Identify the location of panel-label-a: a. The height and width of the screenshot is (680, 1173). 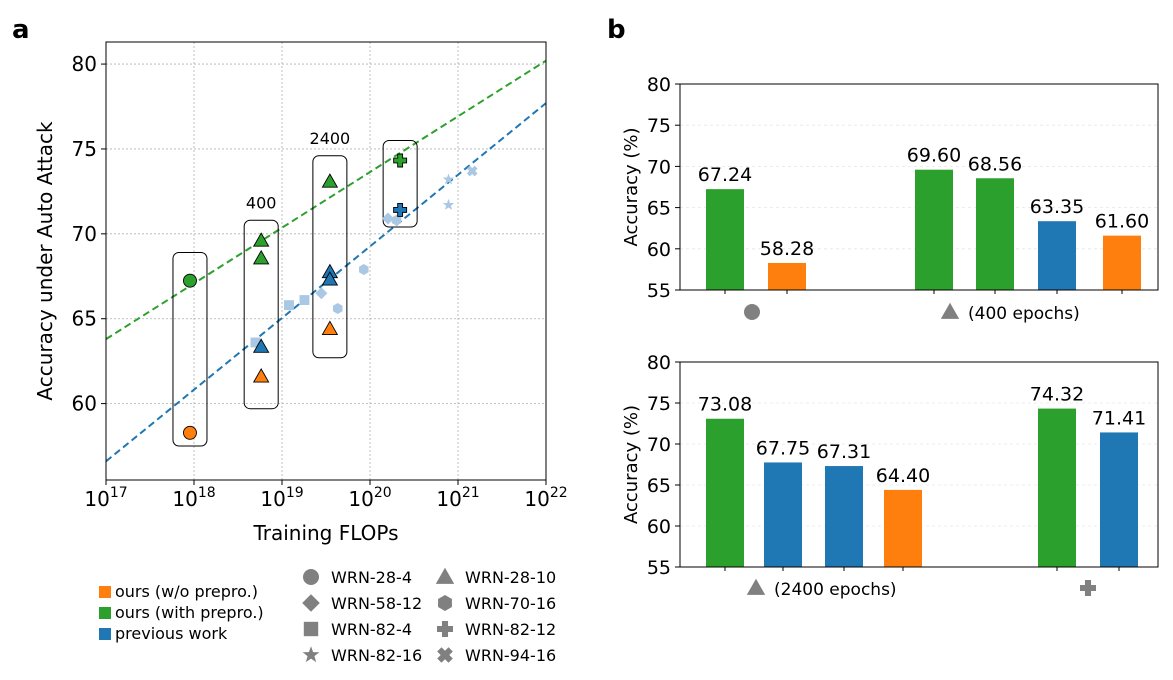
(21, 30).